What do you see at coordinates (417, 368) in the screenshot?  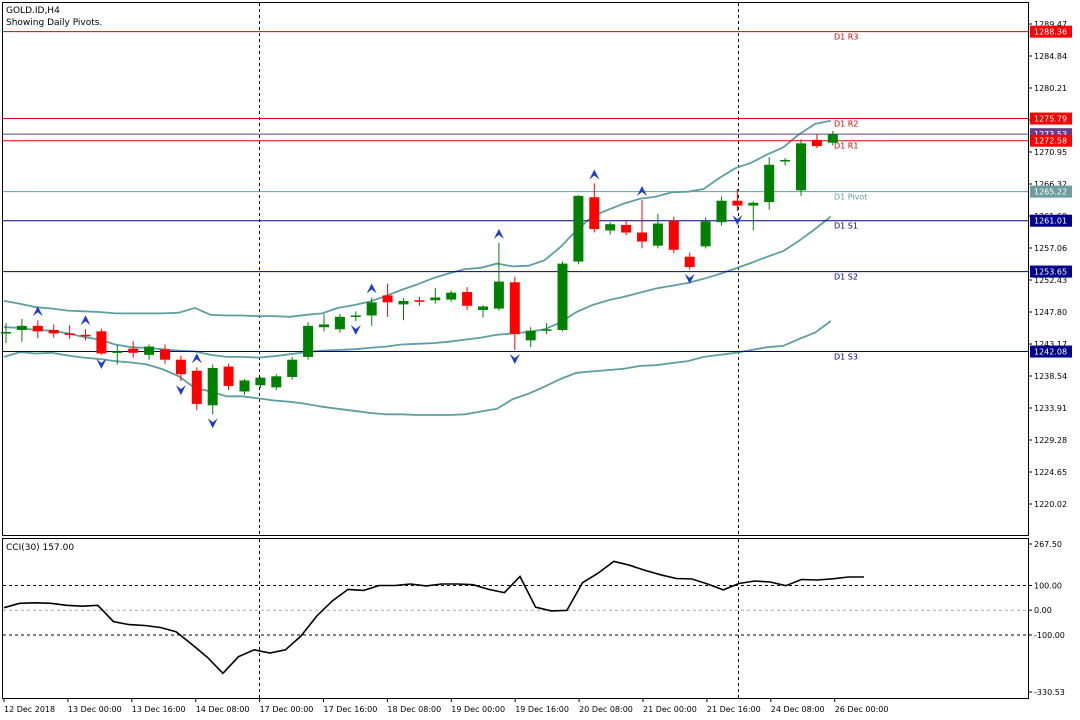 I see `bollinger-lower-line` at bounding box center [417, 368].